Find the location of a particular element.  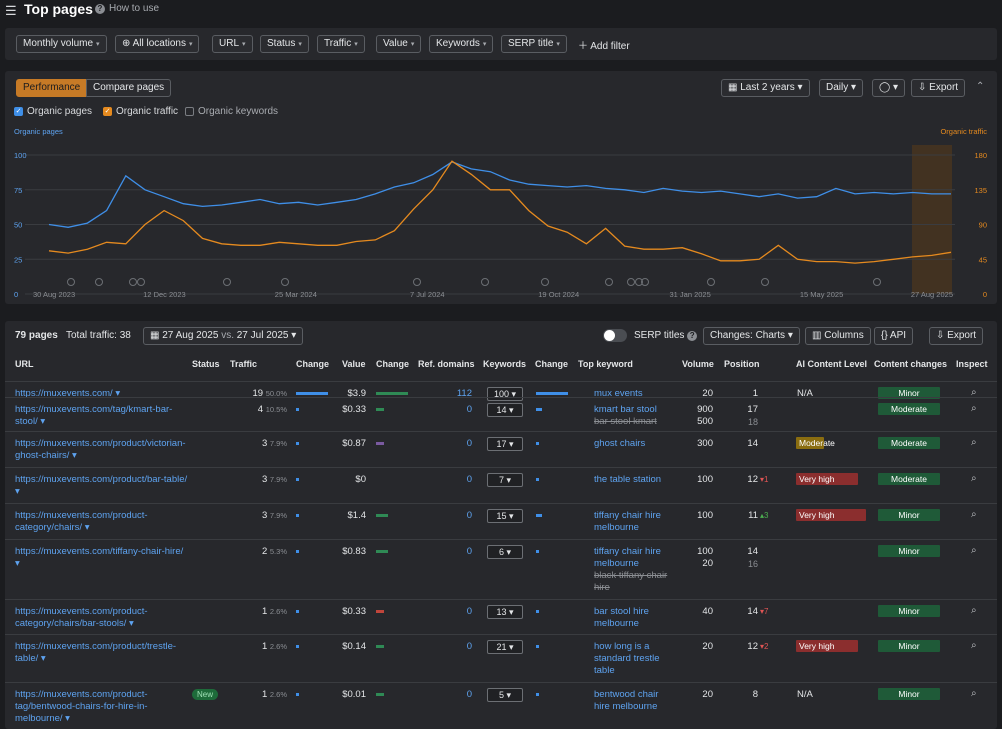

changes-select: Changes: Charts ▾ is located at coordinates (751, 336).